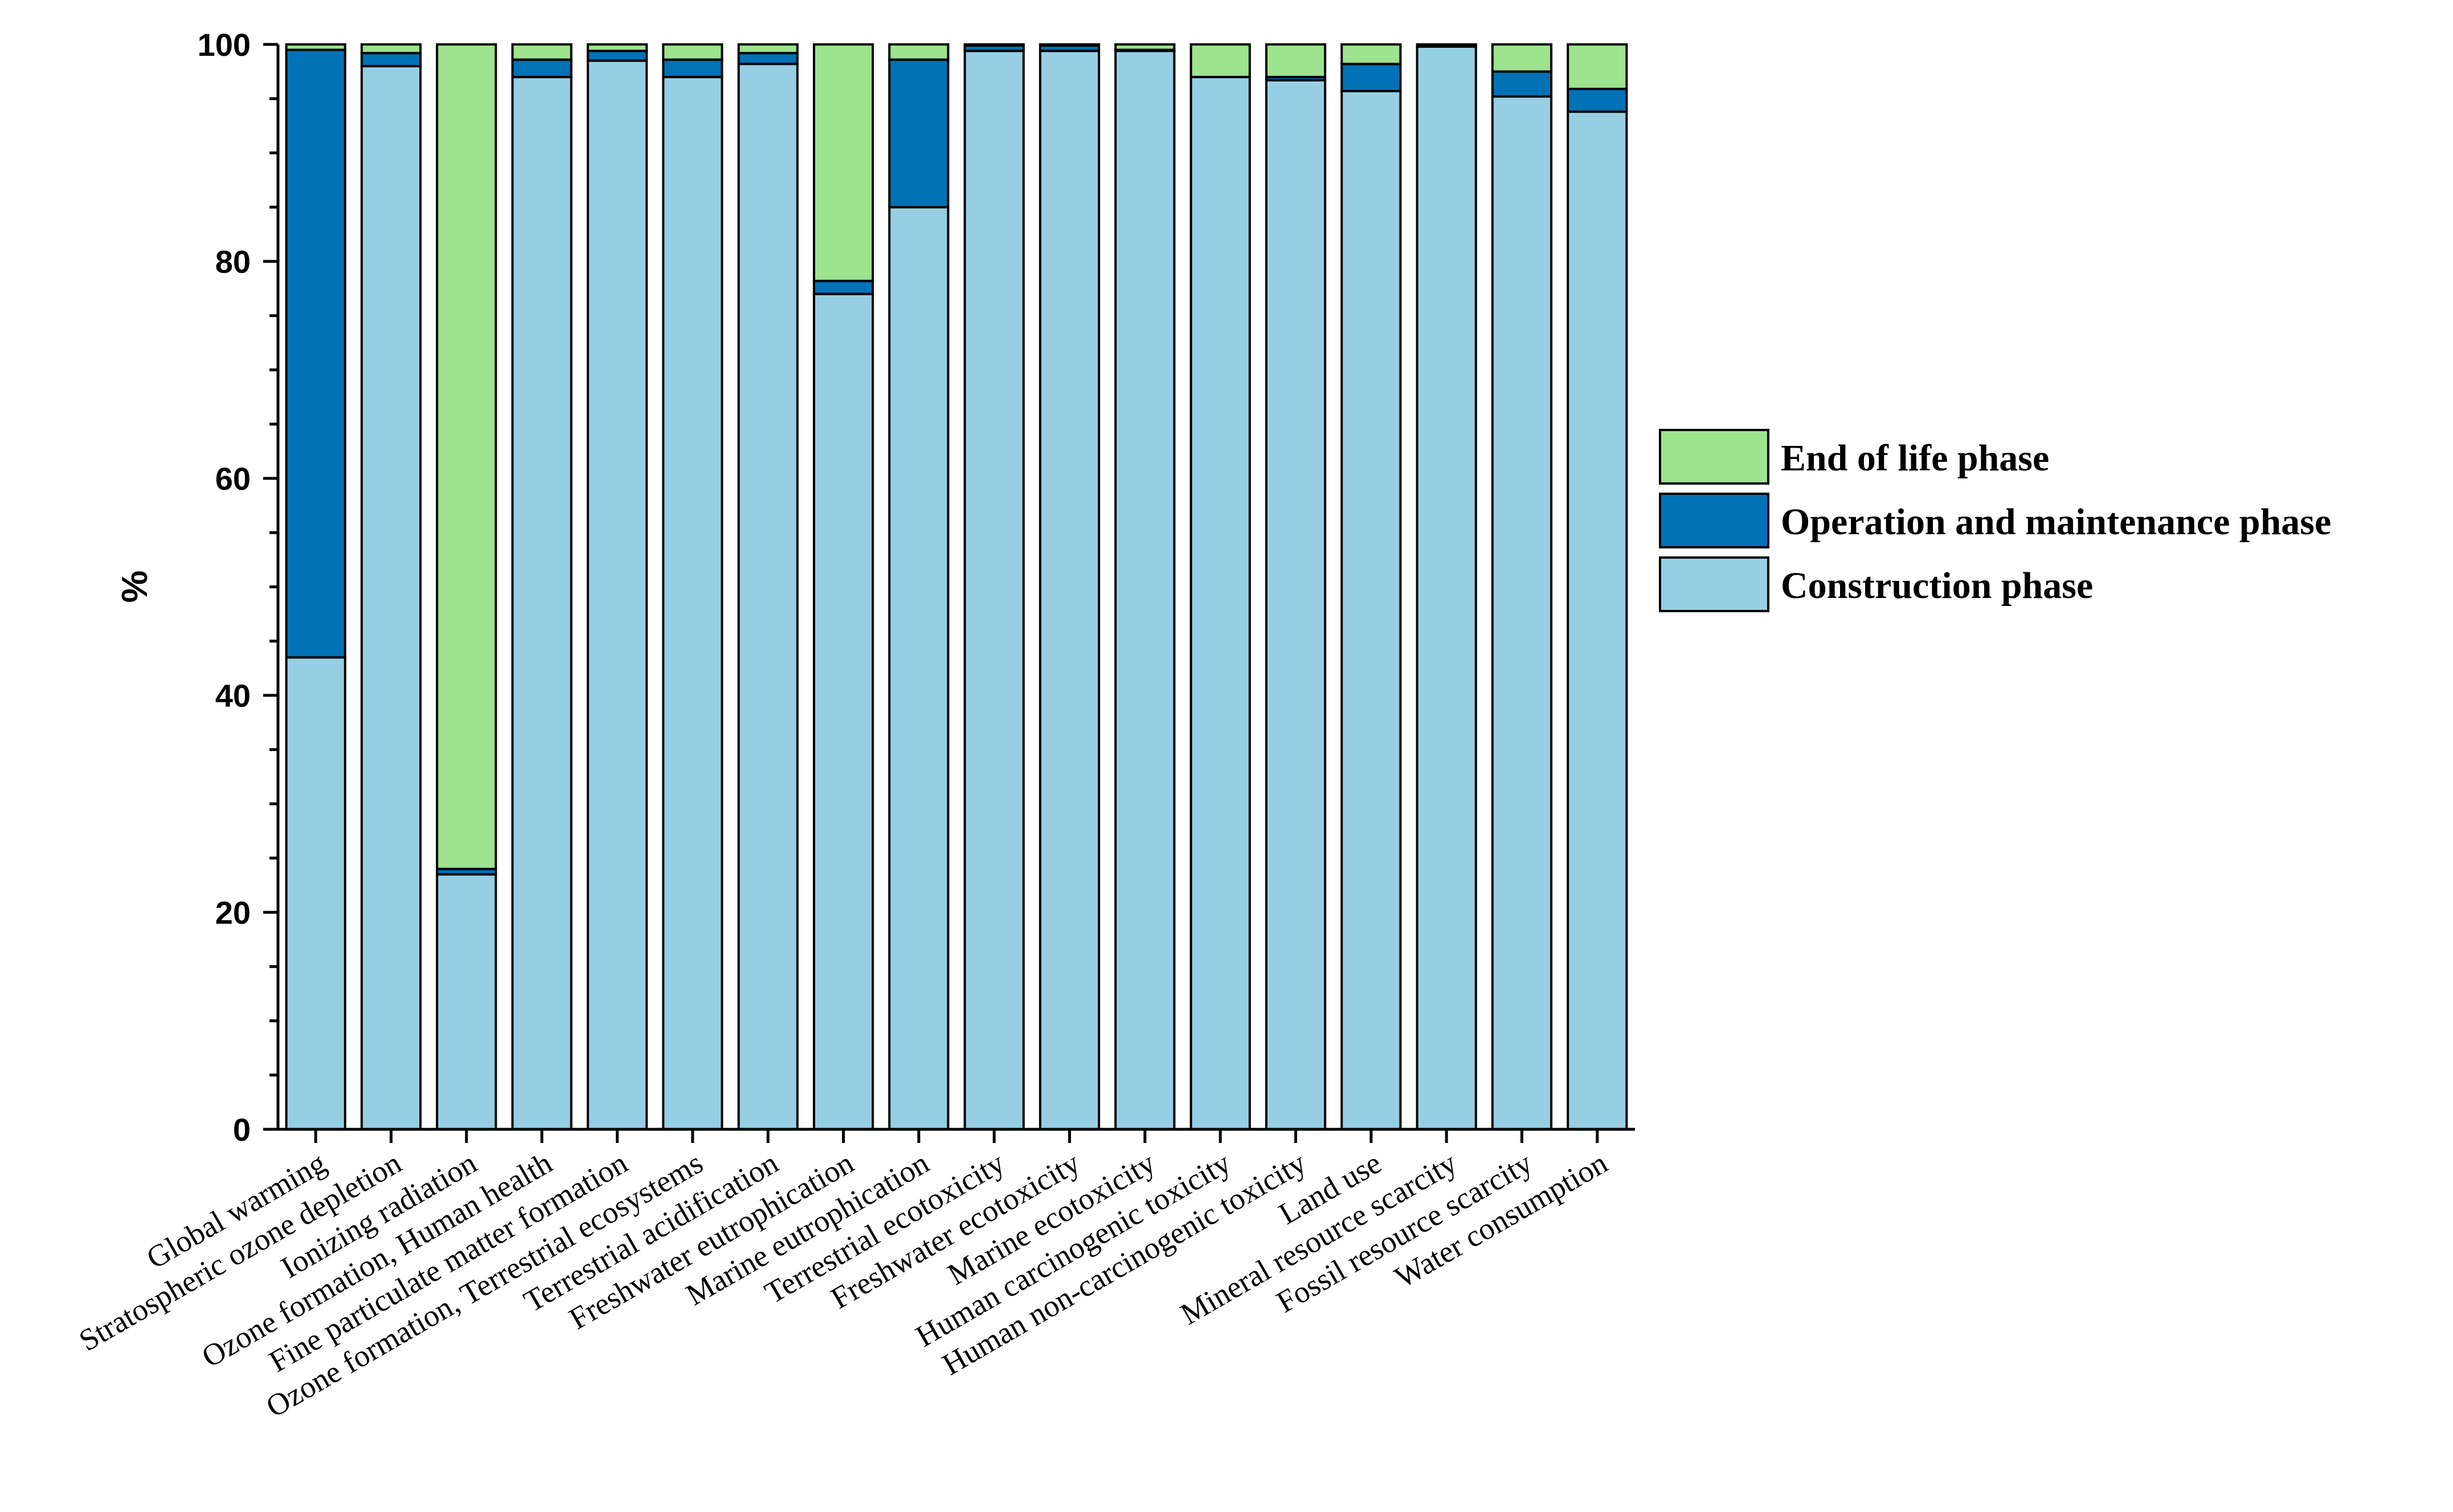 Image resolution: width=2453 pixels, height=1512 pixels. What do you see at coordinates (233, 696) in the screenshot?
I see `y-tick-label: 40` at bounding box center [233, 696].